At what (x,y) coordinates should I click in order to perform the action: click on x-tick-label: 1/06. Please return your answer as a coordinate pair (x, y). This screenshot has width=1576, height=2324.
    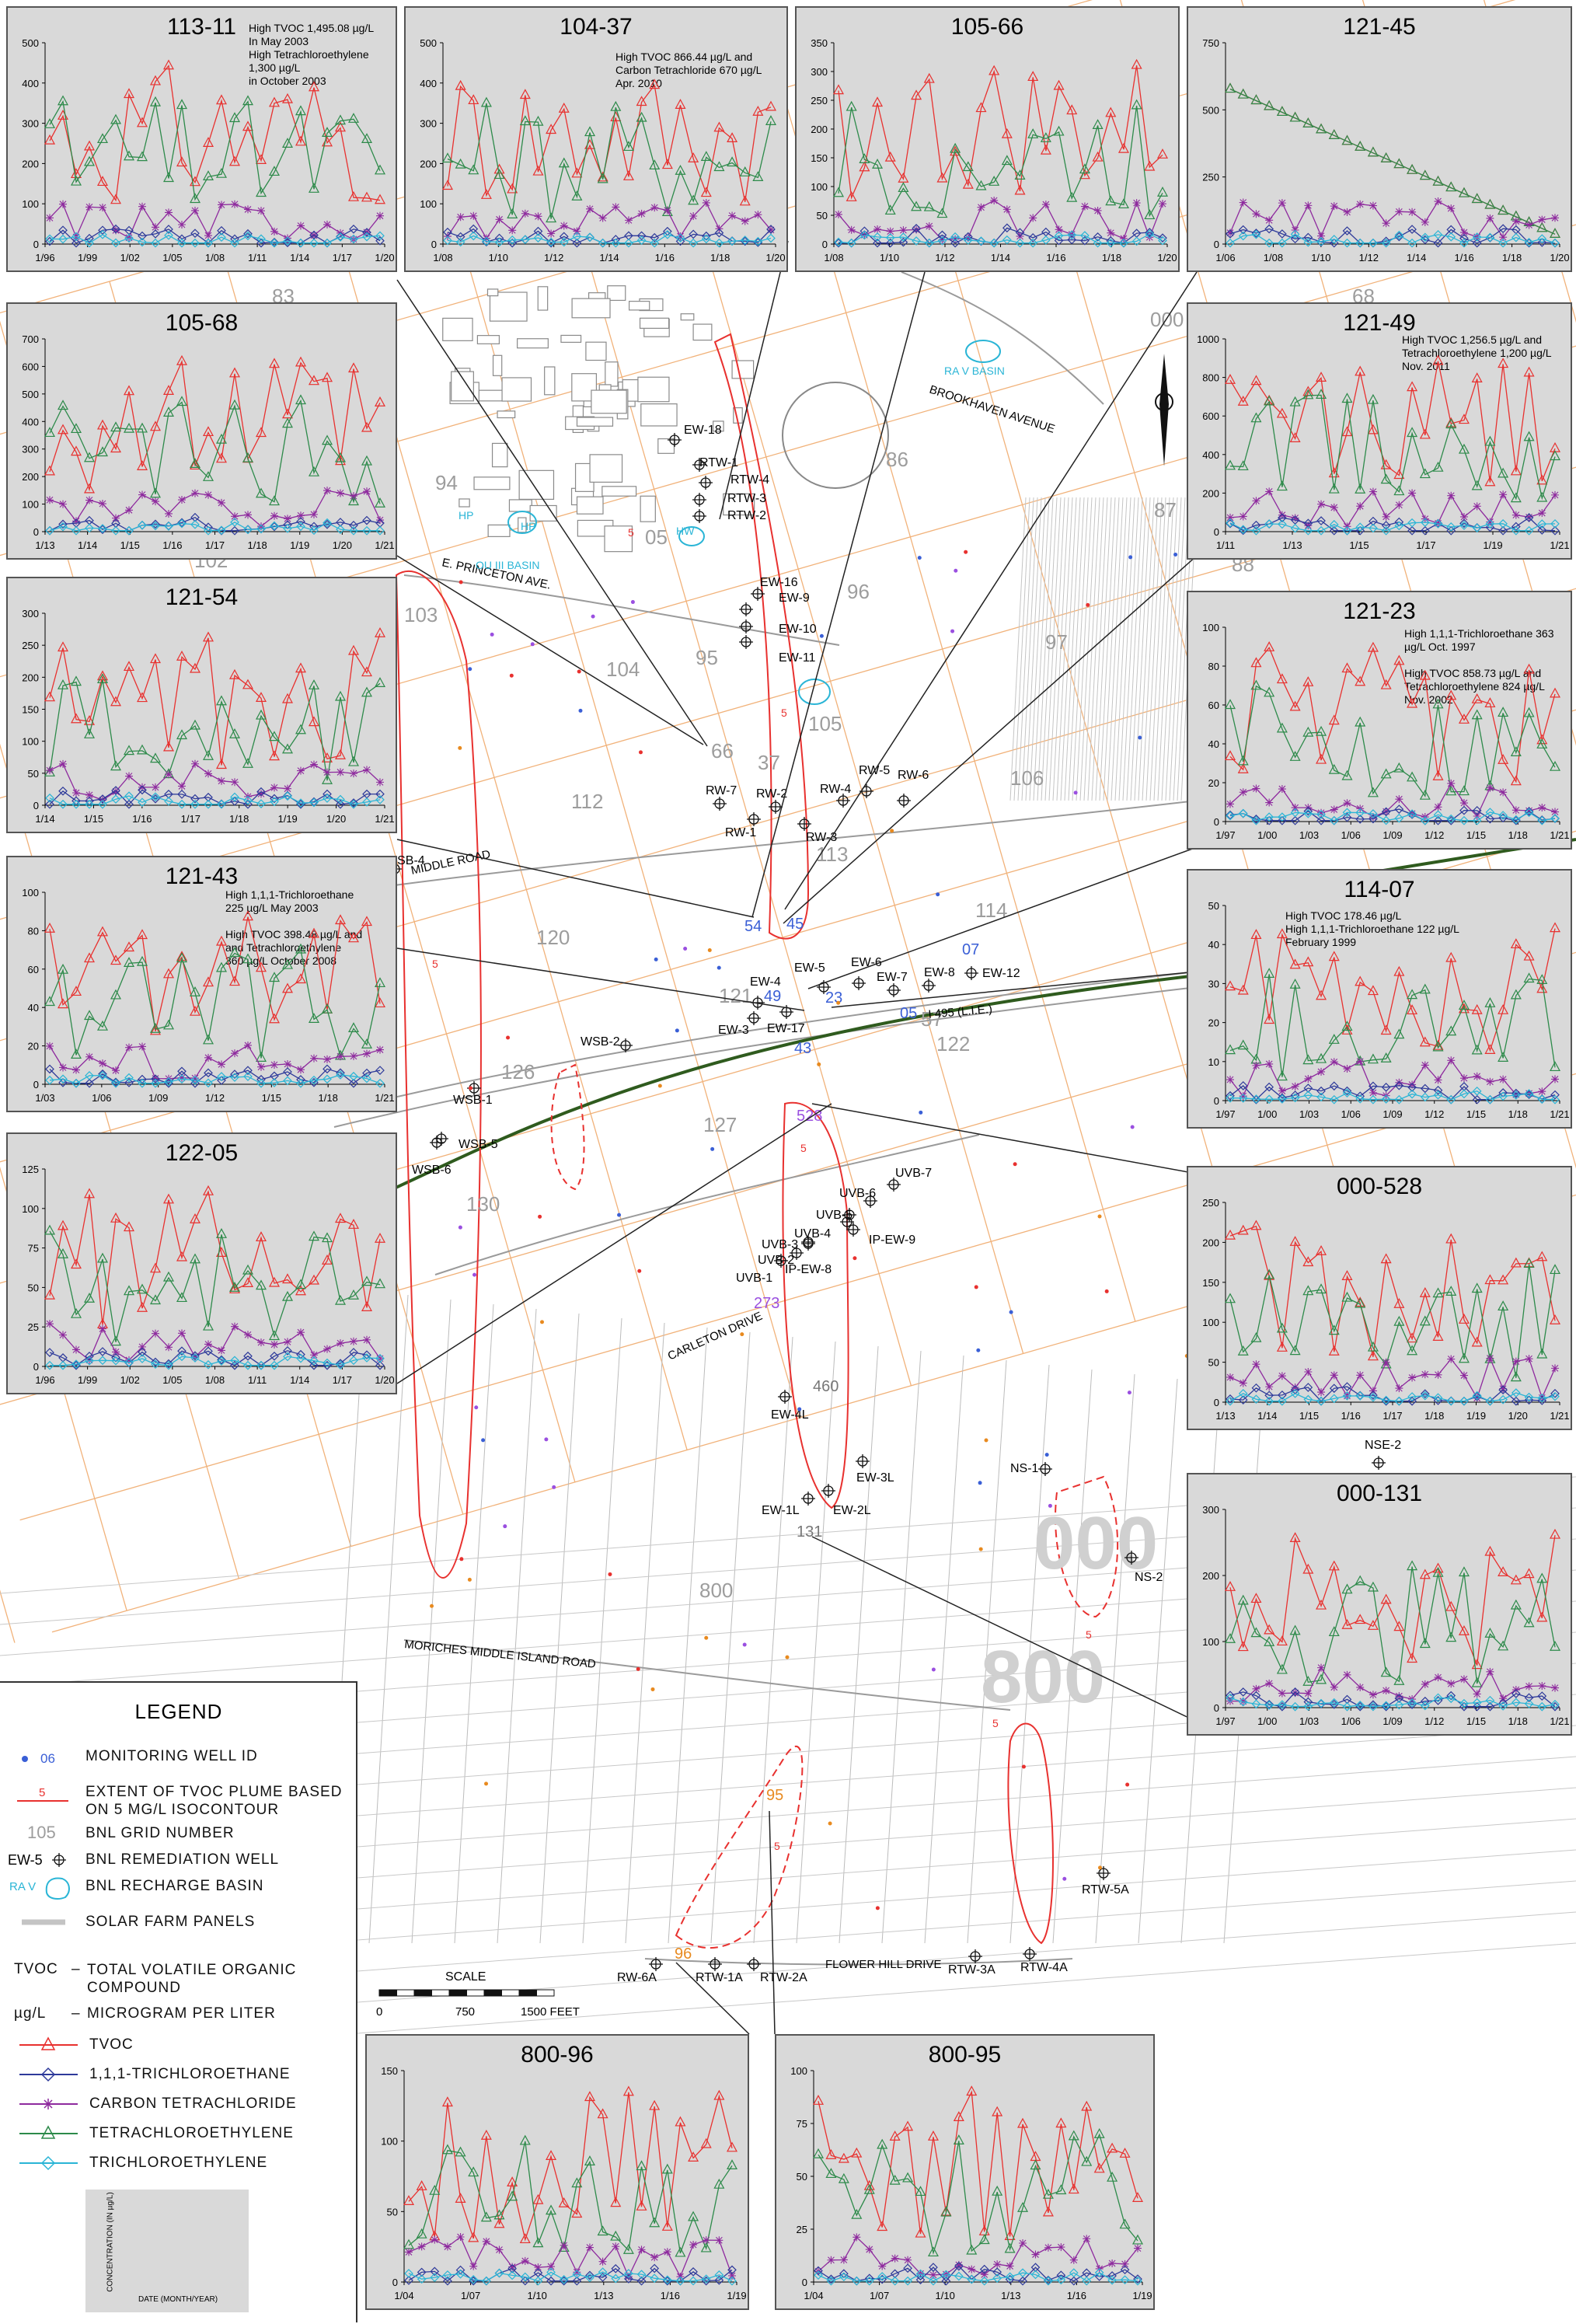
    Looking at the image, I should click on (101, 1098).